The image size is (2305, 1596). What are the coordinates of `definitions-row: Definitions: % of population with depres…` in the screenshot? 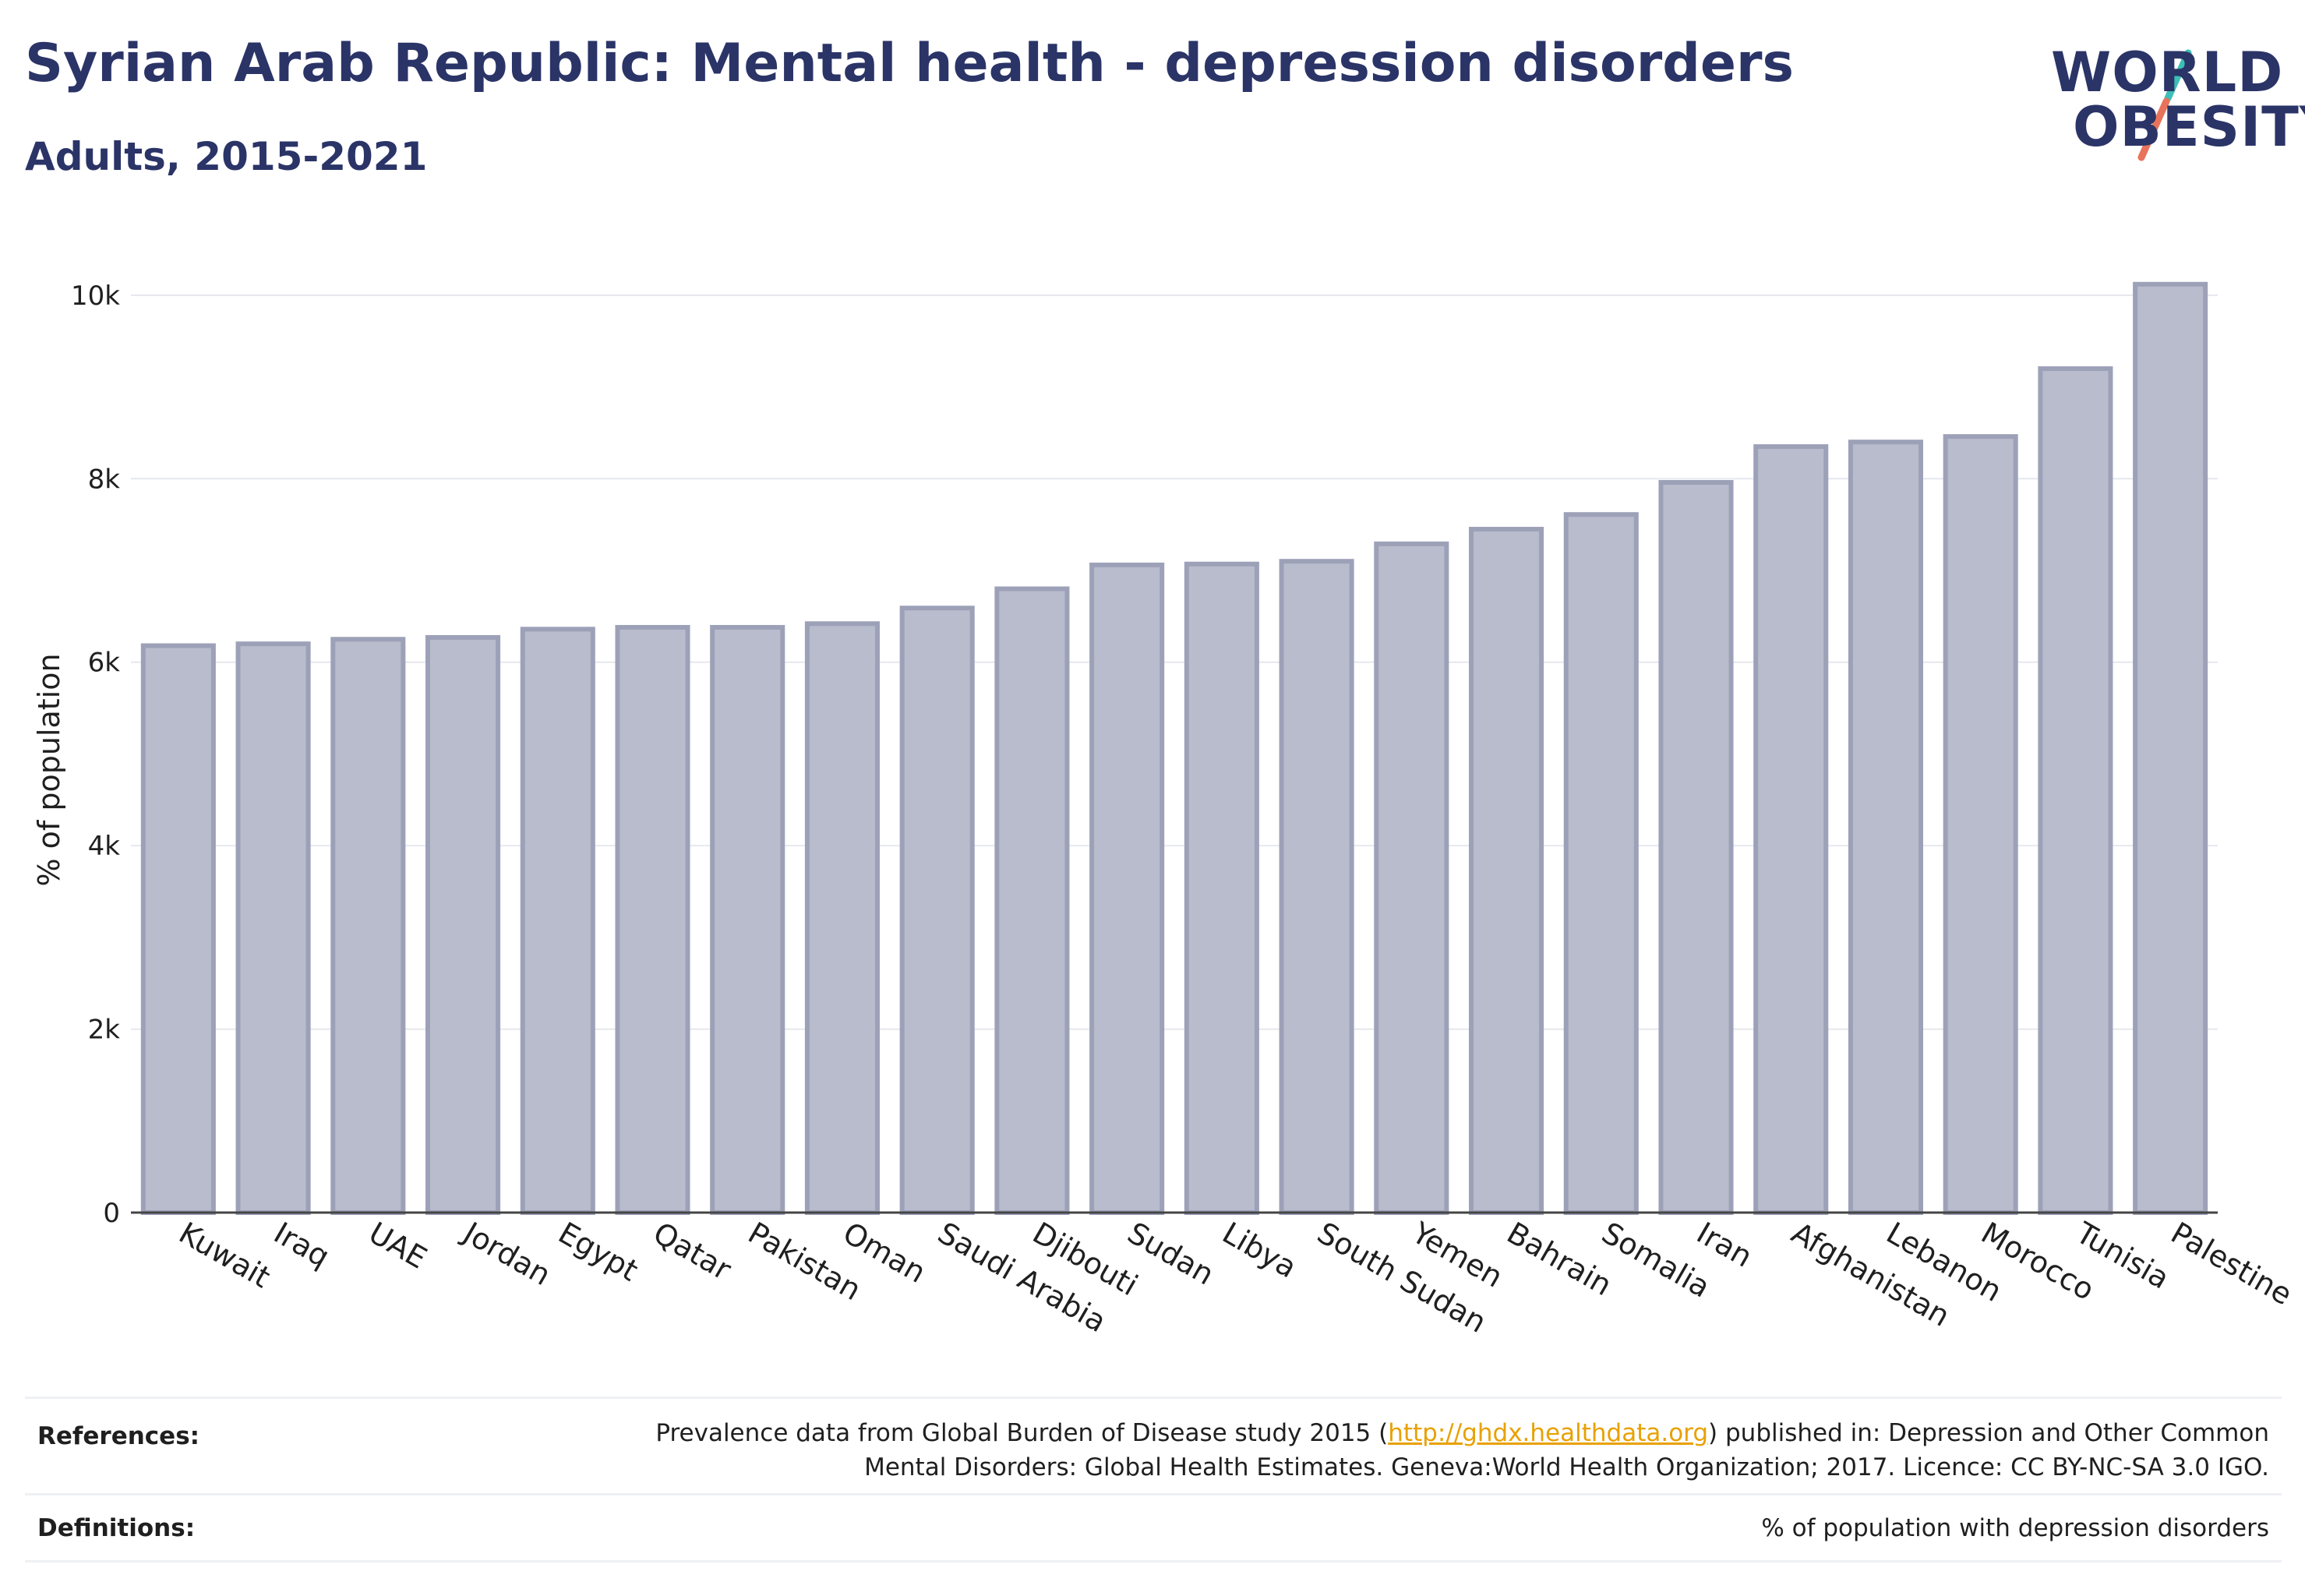 It's located at (1153, 1527).